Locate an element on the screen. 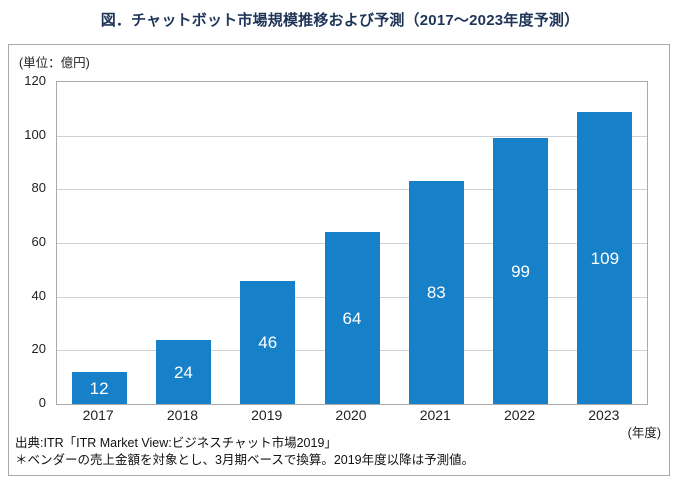  bar-value-label: 83 is located at coordinates (436, 292).